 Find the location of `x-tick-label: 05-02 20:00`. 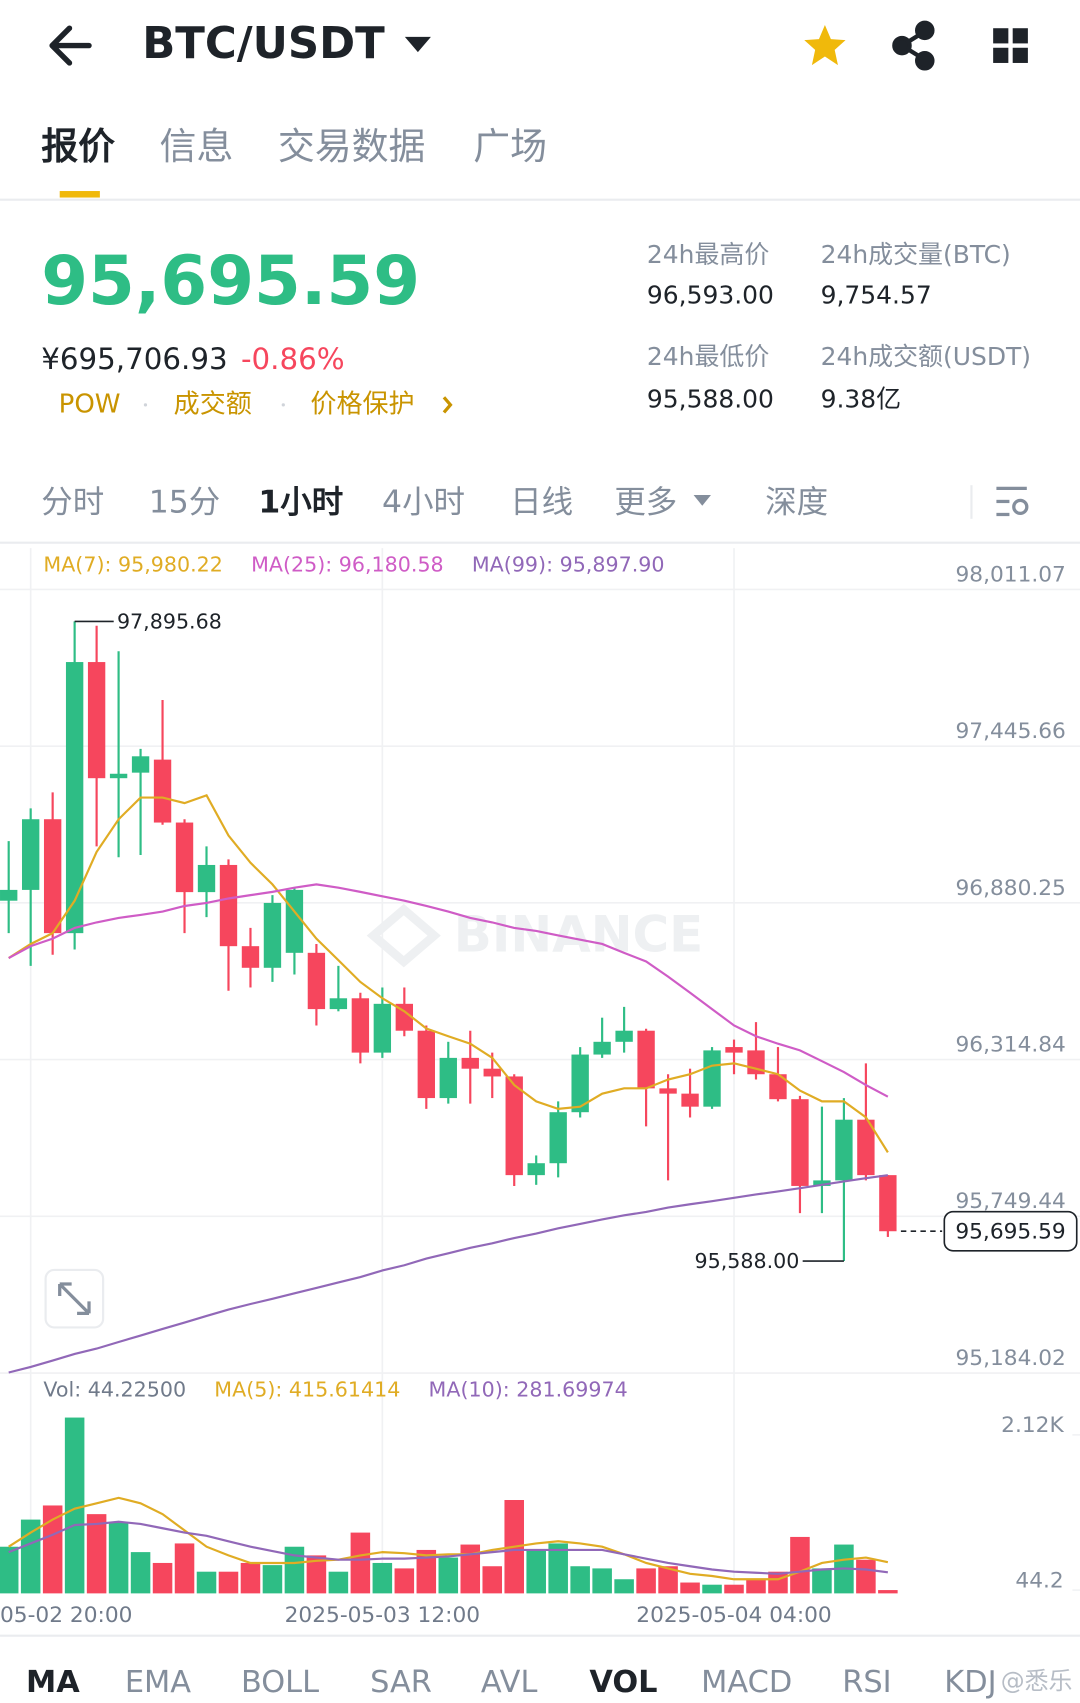

x-tick-label: 05-02 20:00 is located at coordinates (66, 1615).